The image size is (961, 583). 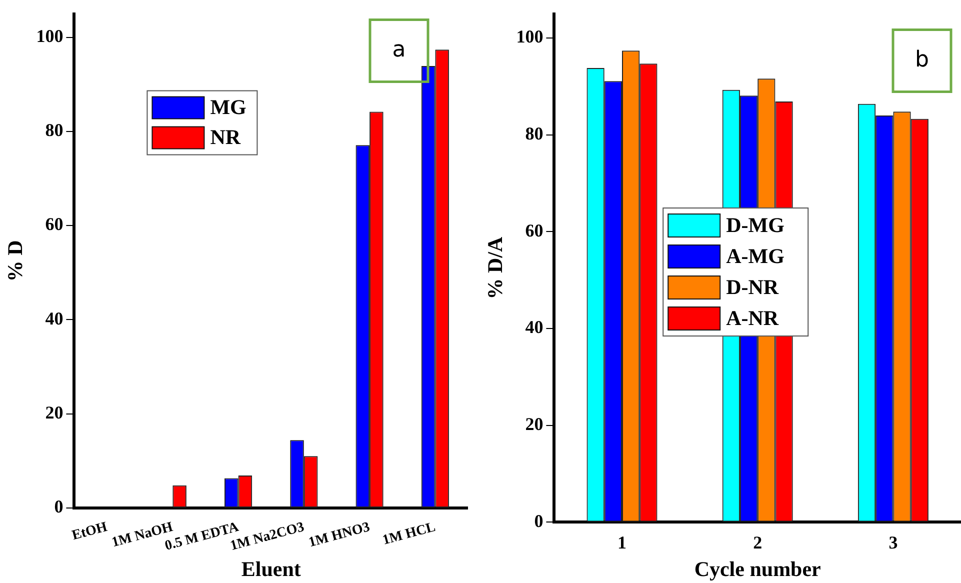 What do you see at coordinates (755, 256) in the screenshot?
I see `legend-label: A-MG` at bounding box center [755, 256].